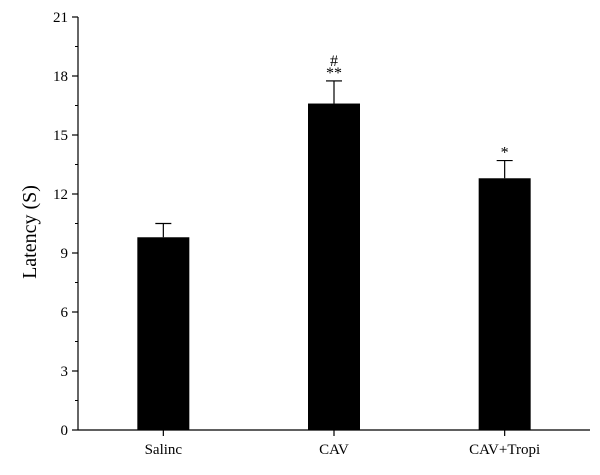 This screenshot has width=600, height=475. What do you see at coordinates (65, 431) in the screenshot?
I see `y-tick-label: 0` at bounding box center [65, 431].